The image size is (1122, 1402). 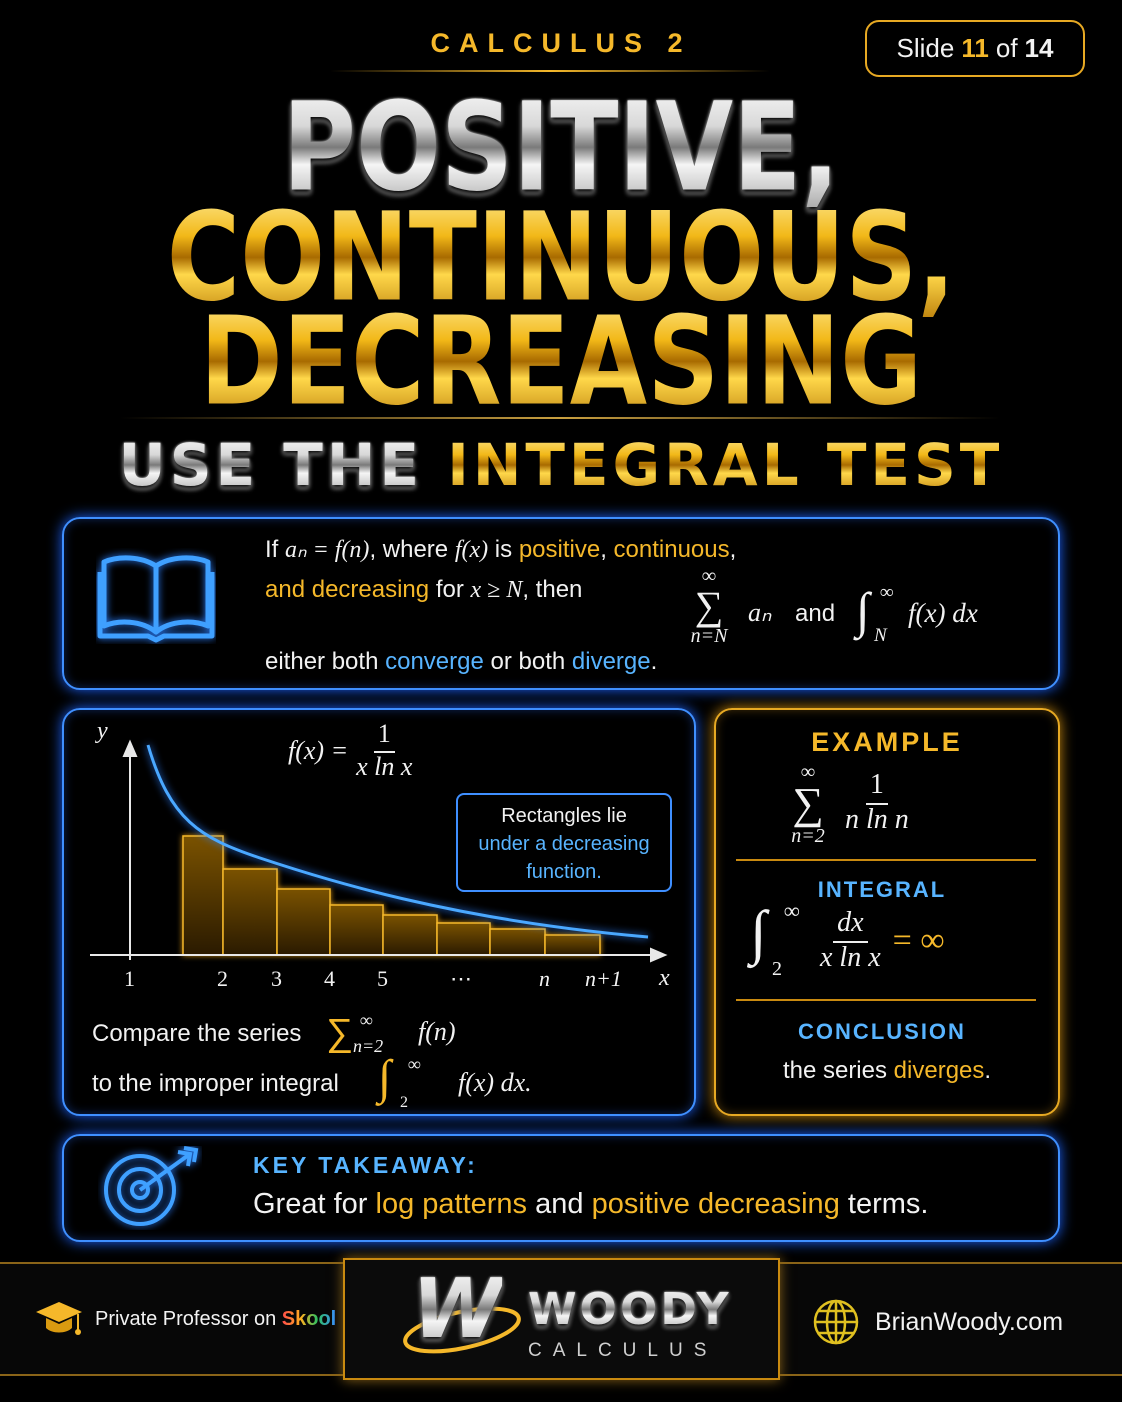 What do you see at coordinates (495, 1082) in the screenshot?
I see `integrand: f(x) dx.` at bounding box center [495, 1082].